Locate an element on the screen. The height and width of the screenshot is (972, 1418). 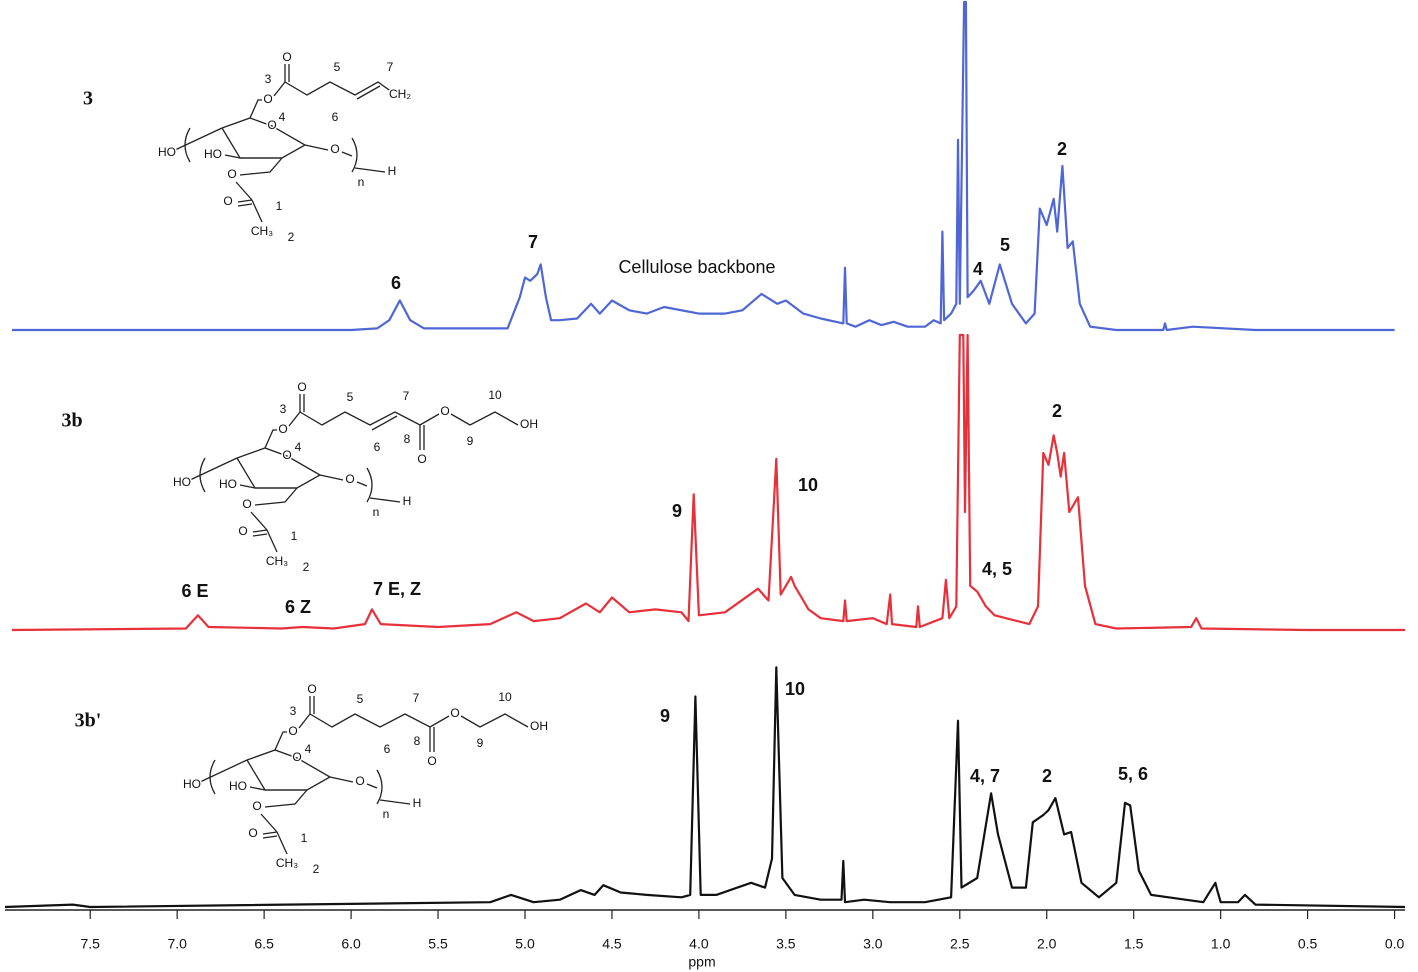
x-tick-label: 1.0 is located at coordinates (1221, 944).